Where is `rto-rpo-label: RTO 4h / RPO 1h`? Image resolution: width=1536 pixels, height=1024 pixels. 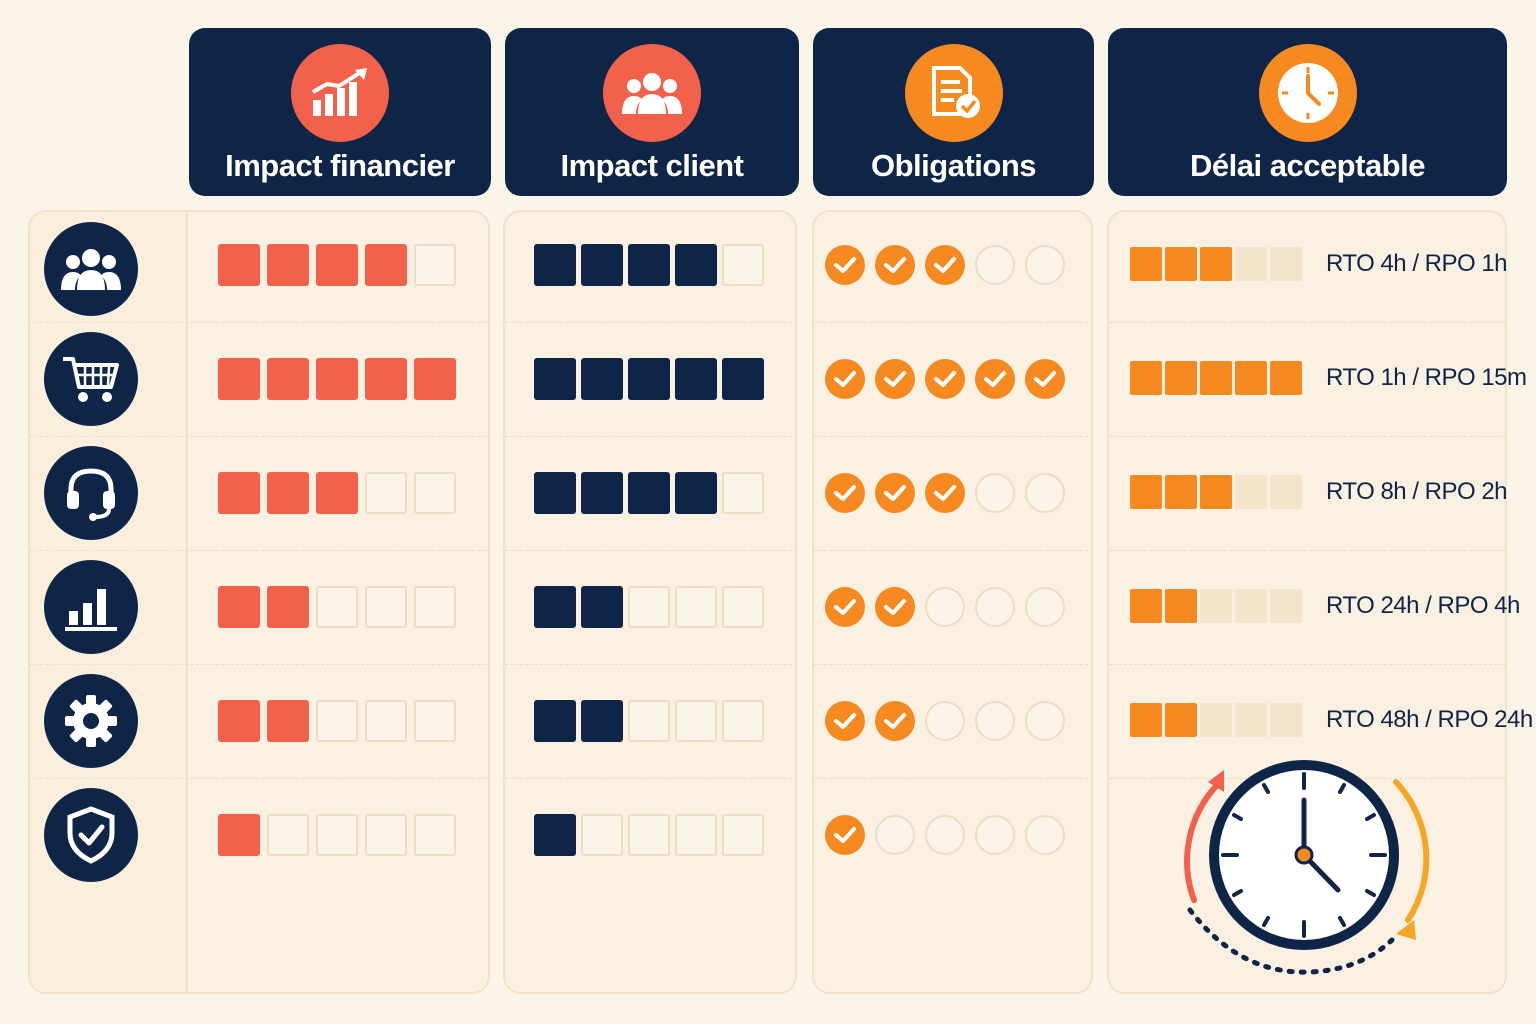 rto-rpo-label: RTO 4h / RPO 1h is located at coordinates (1417, 263).